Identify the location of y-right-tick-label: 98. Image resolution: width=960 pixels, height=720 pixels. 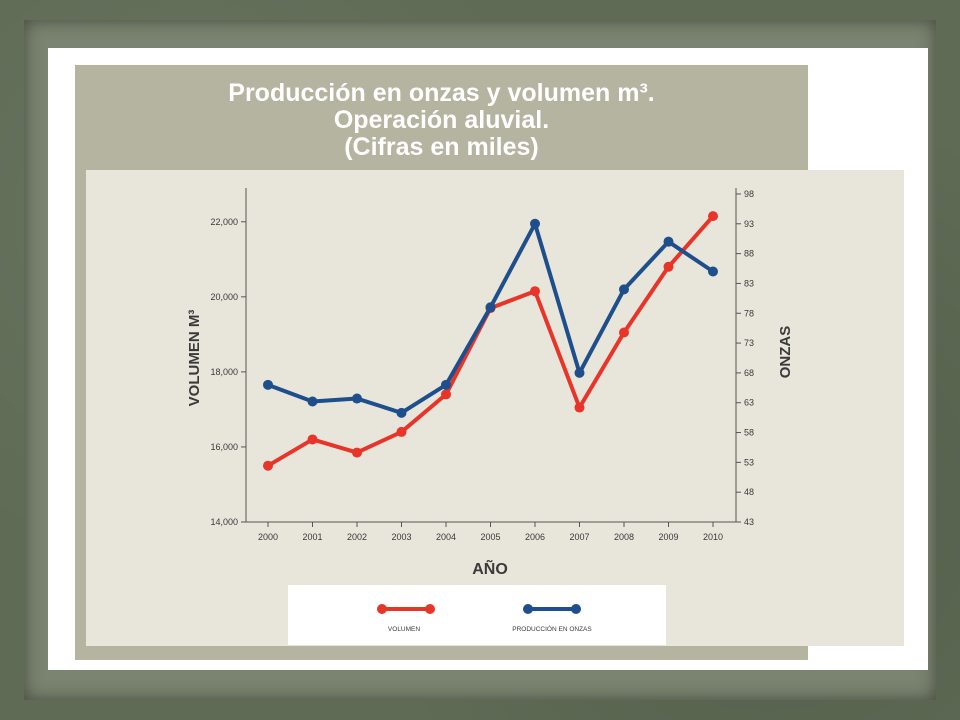
(749, 194).